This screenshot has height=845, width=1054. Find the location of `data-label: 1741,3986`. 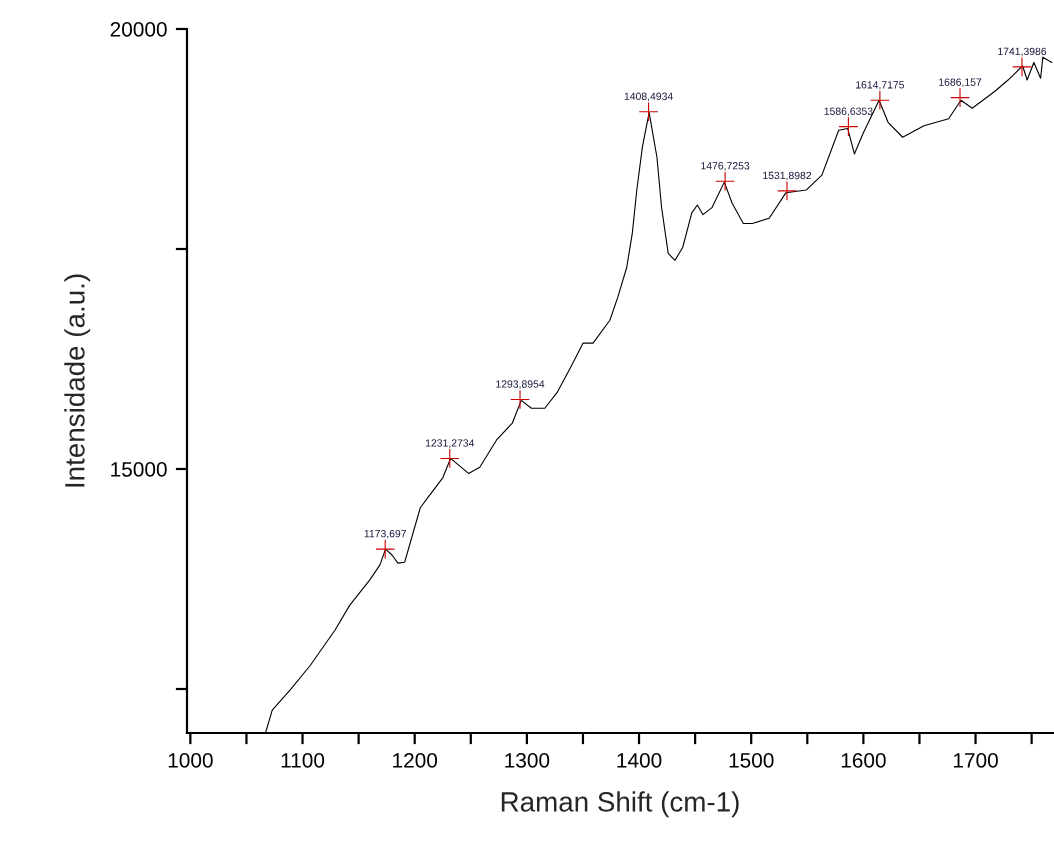

data-label: 1741,3986 is located at coordinates (1022, 52).